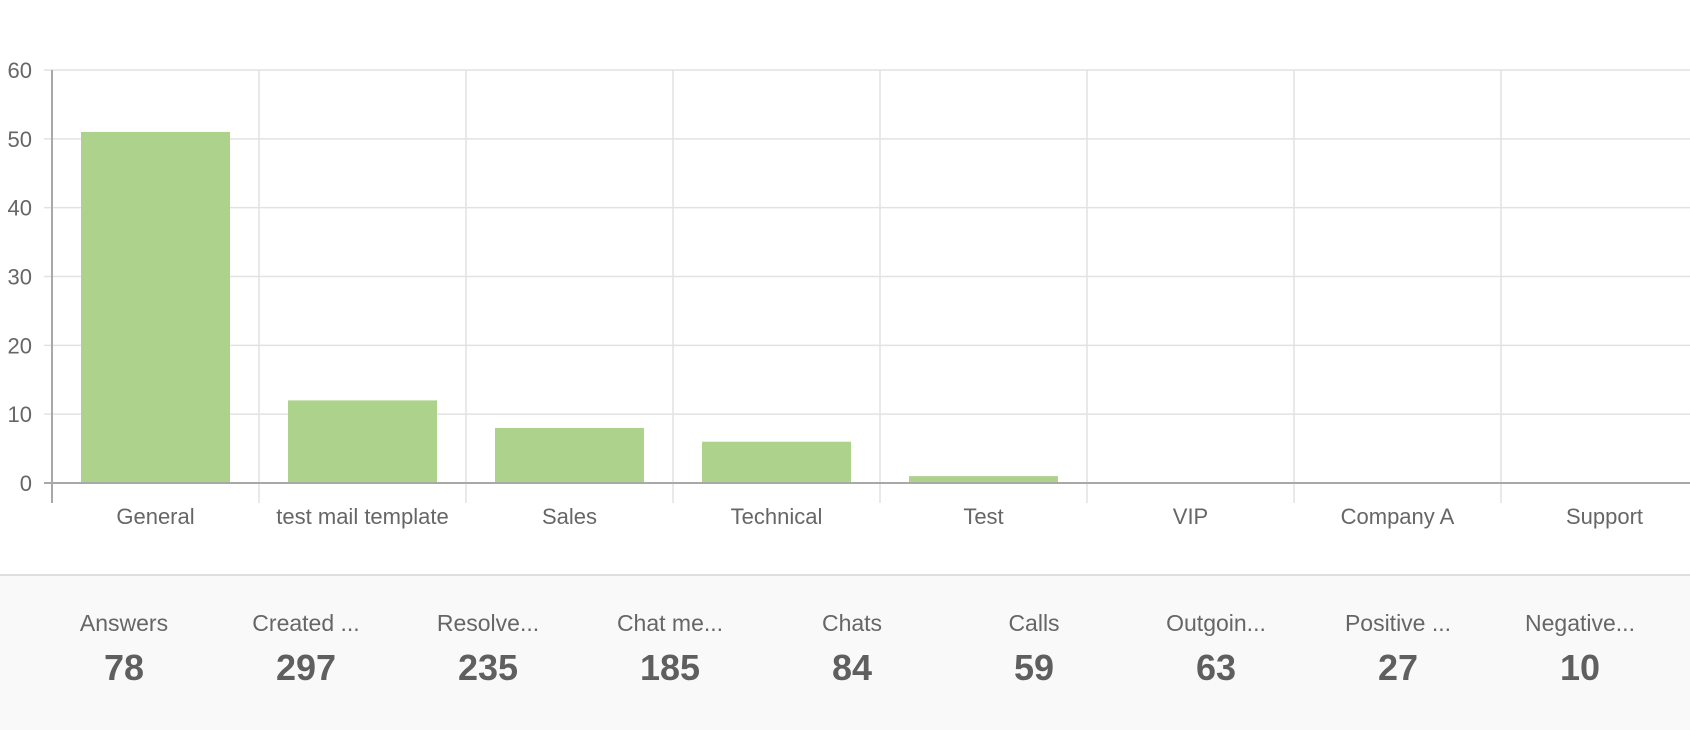  What do you see at coordinates (1216, 667) in the screenshot?
I see `stat-value: 63` at bounding box center [1216, 667].